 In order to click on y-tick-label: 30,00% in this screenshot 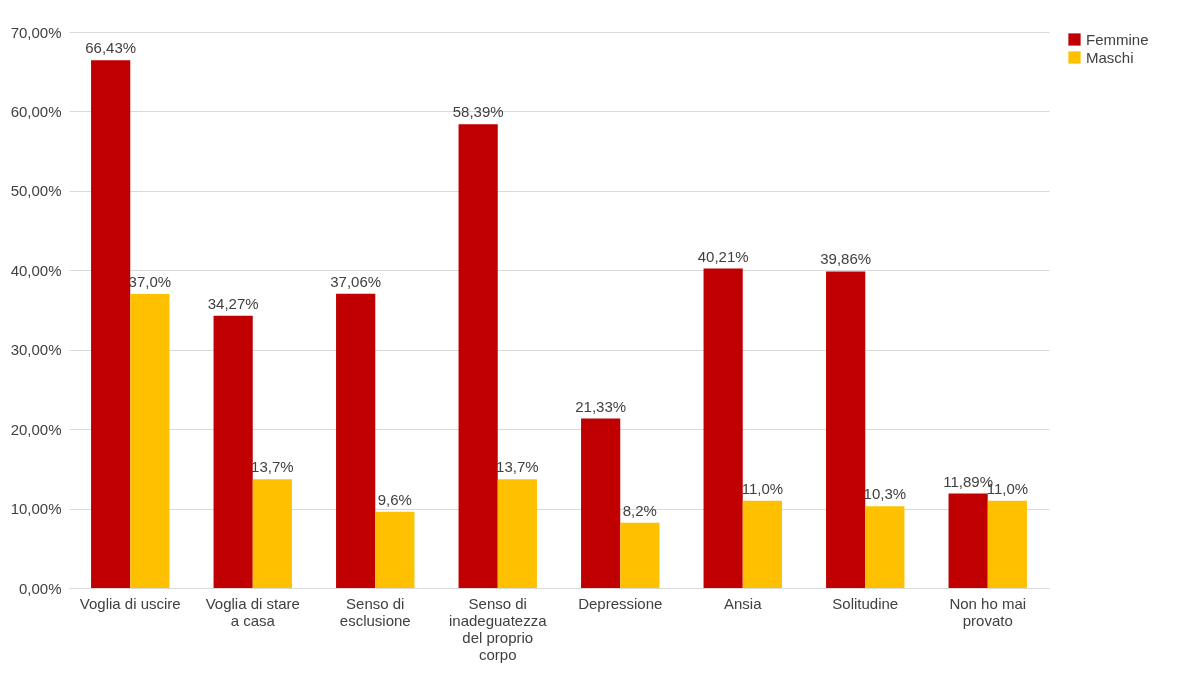, I will do `click(36, 350)`.